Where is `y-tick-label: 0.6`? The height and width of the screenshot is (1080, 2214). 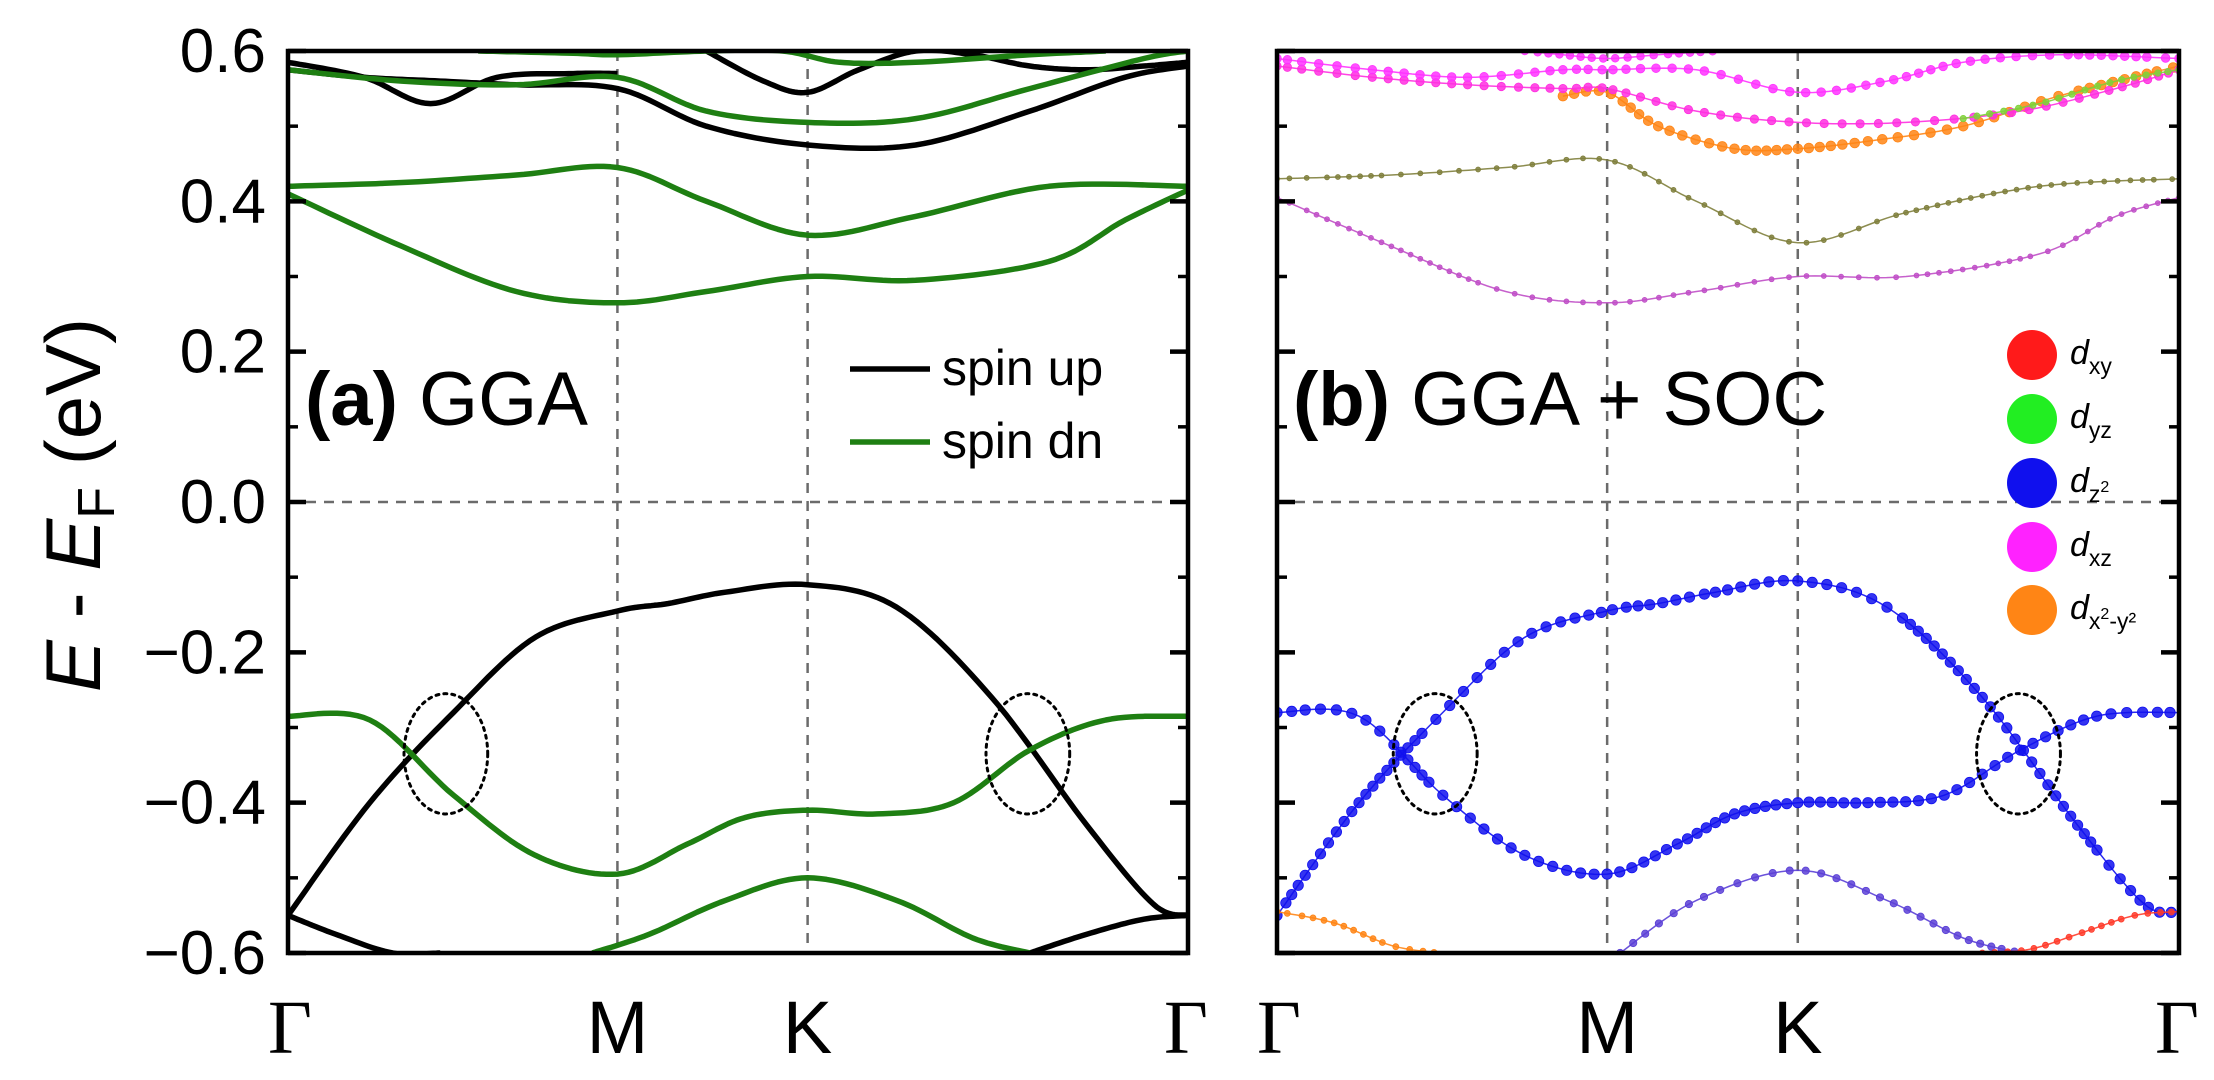
y-tick-label: 0.6 is located at coordinates (223, 51).